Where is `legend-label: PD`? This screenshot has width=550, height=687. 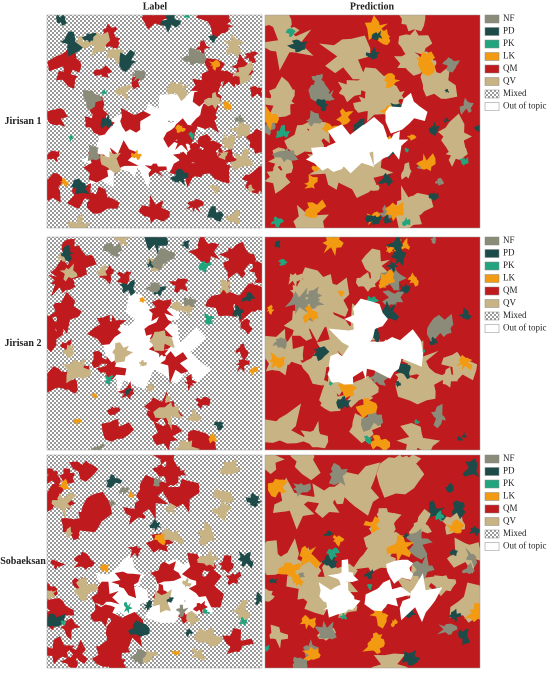
legend-label: PD is located at coordinates (509, 253).